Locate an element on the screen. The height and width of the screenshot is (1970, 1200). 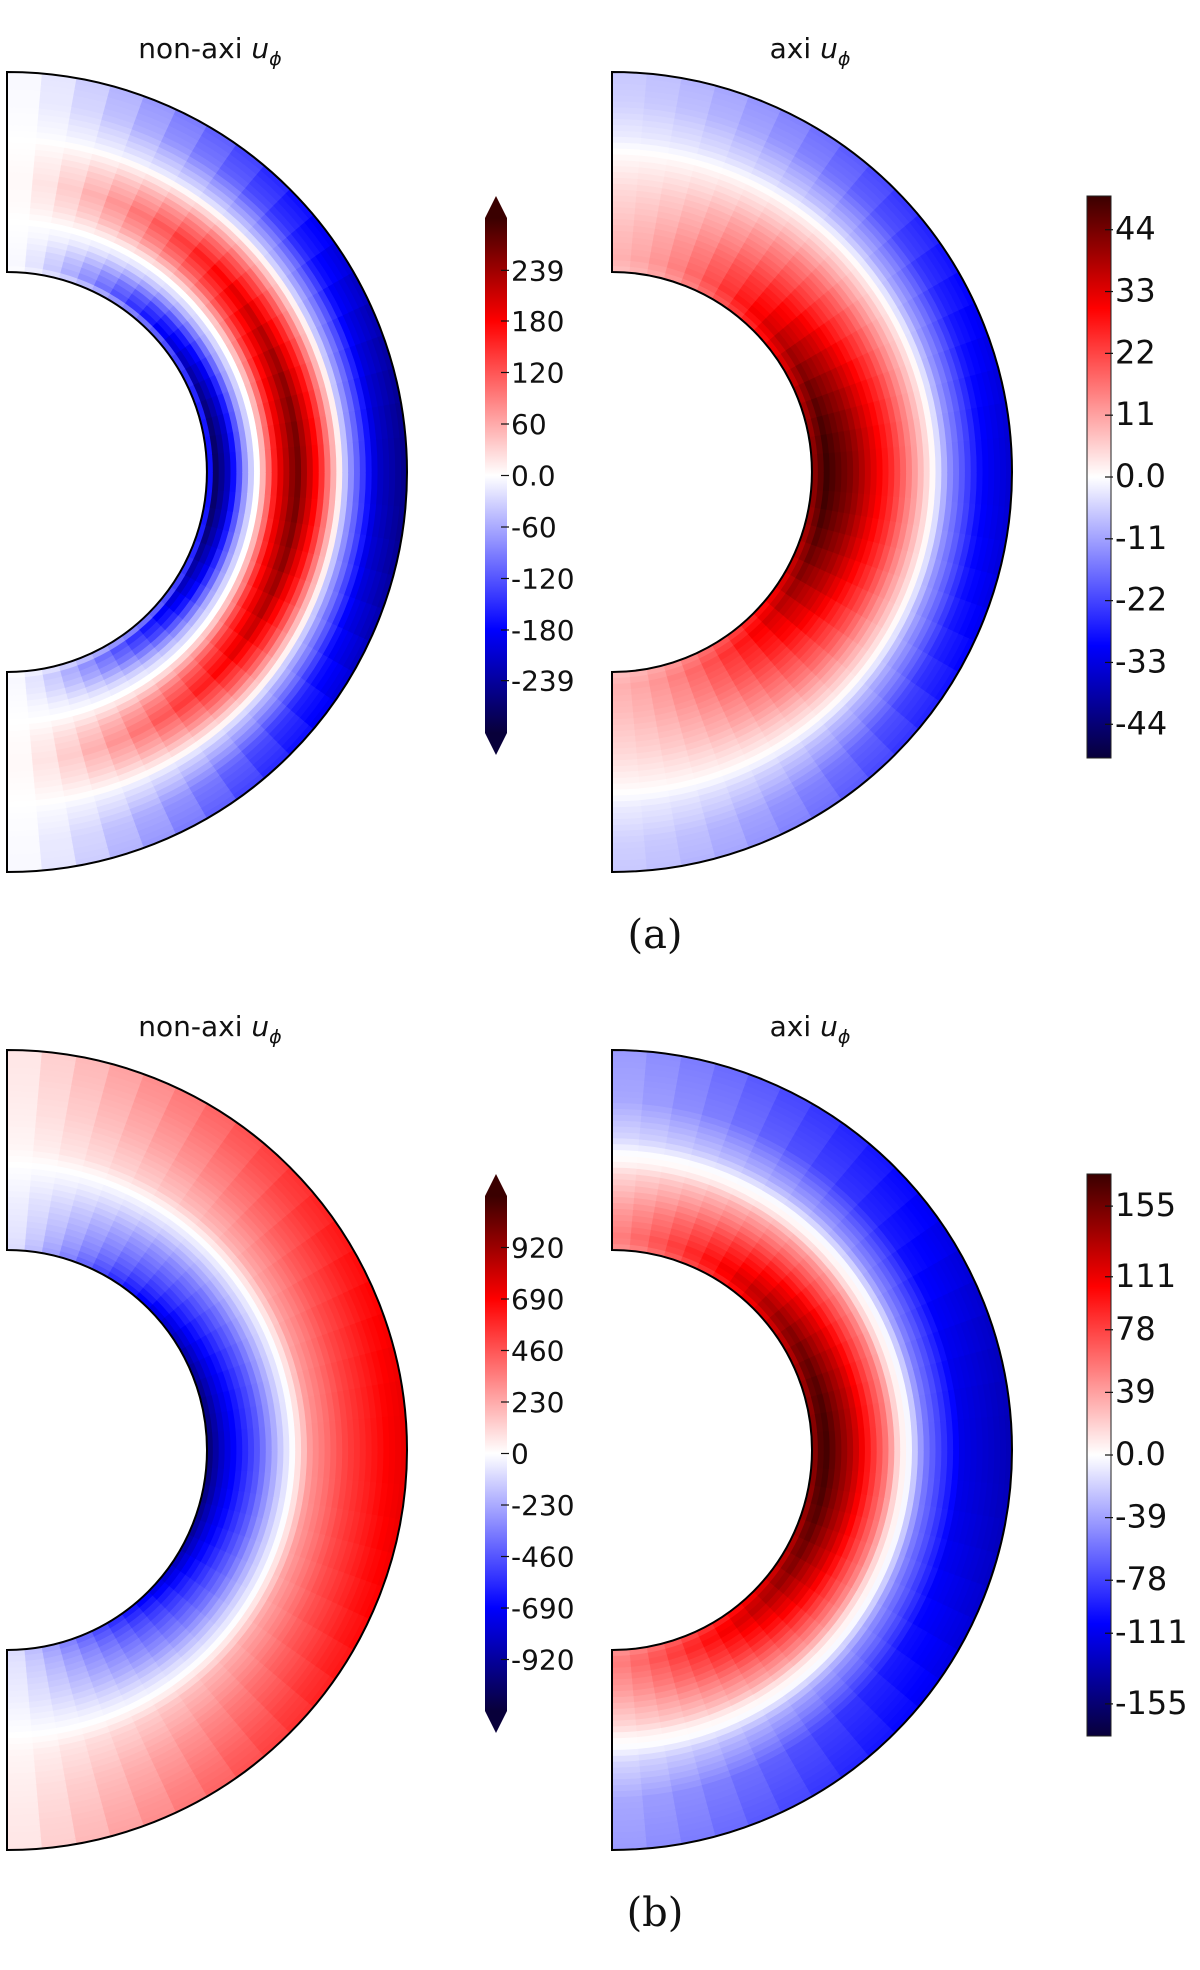
colorbar-tick-label: -180 is located at coordinates (543, 630).